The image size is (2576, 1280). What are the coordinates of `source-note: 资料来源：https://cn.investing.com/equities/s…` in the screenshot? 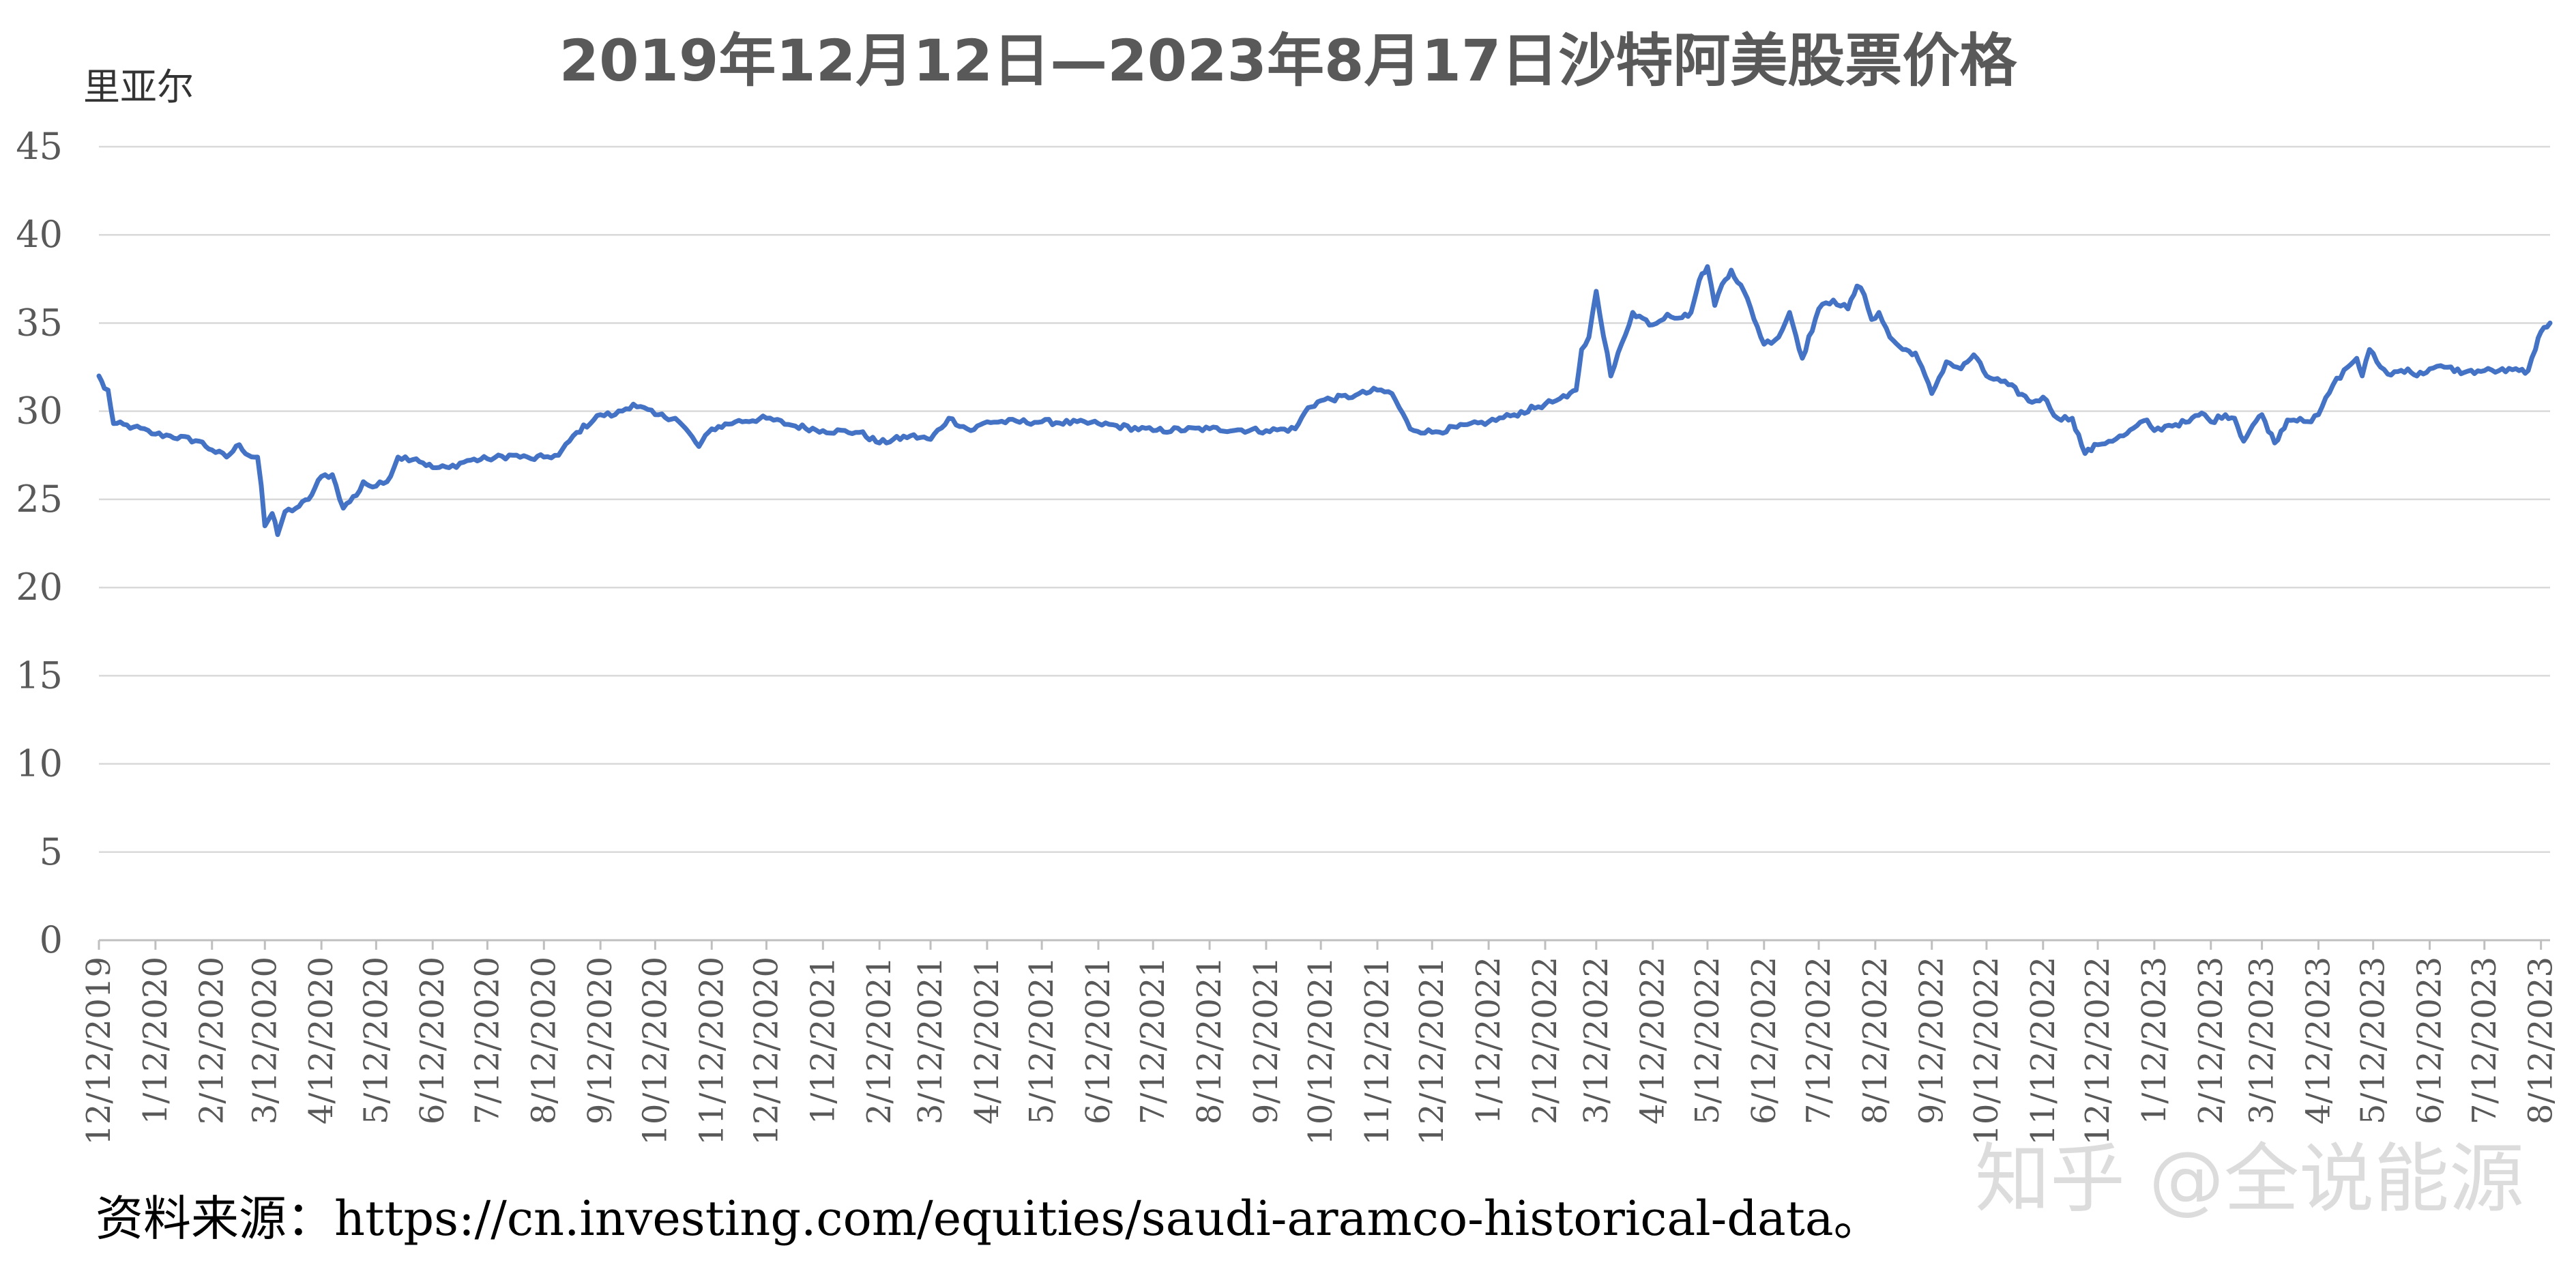 It's located at (989, 1219).